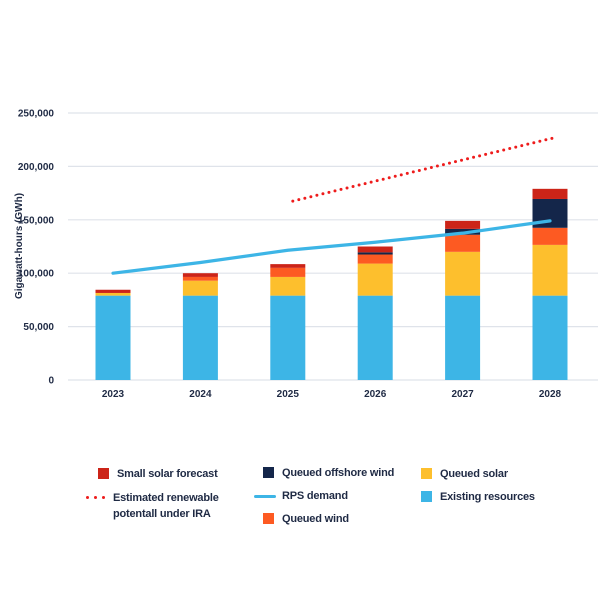  Describe the element at coordinates (332, 394) in the screenshot. I see `x-axis-ticks: 2023 2024 2025 2026 2027 2028` at that location.